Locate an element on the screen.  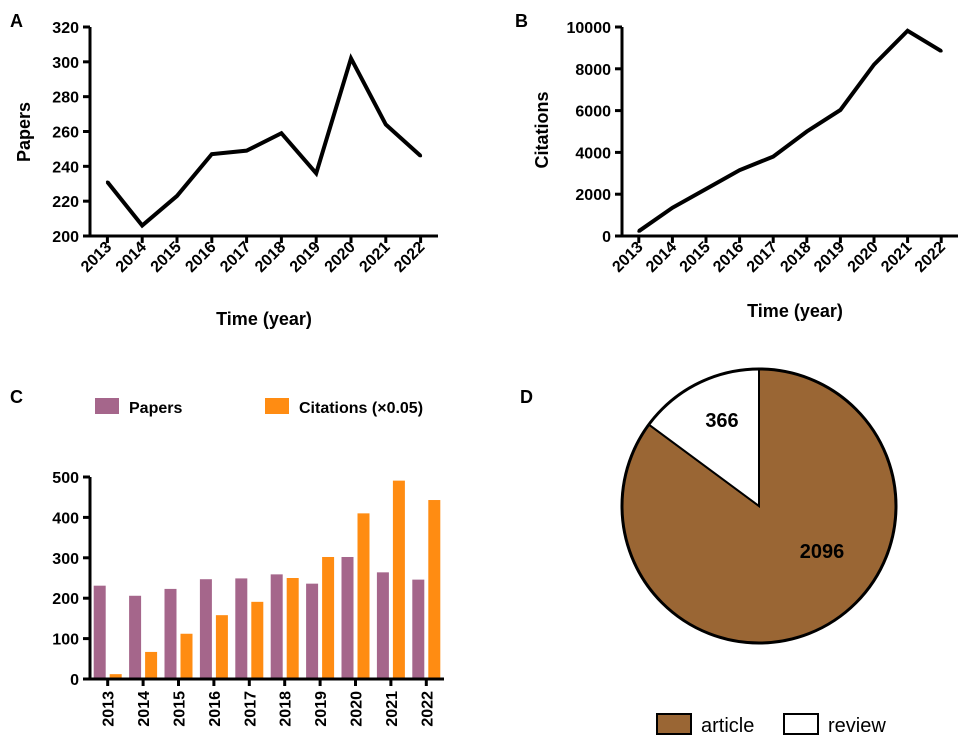
legend-label-article: article is located at coordinates (727, 725).